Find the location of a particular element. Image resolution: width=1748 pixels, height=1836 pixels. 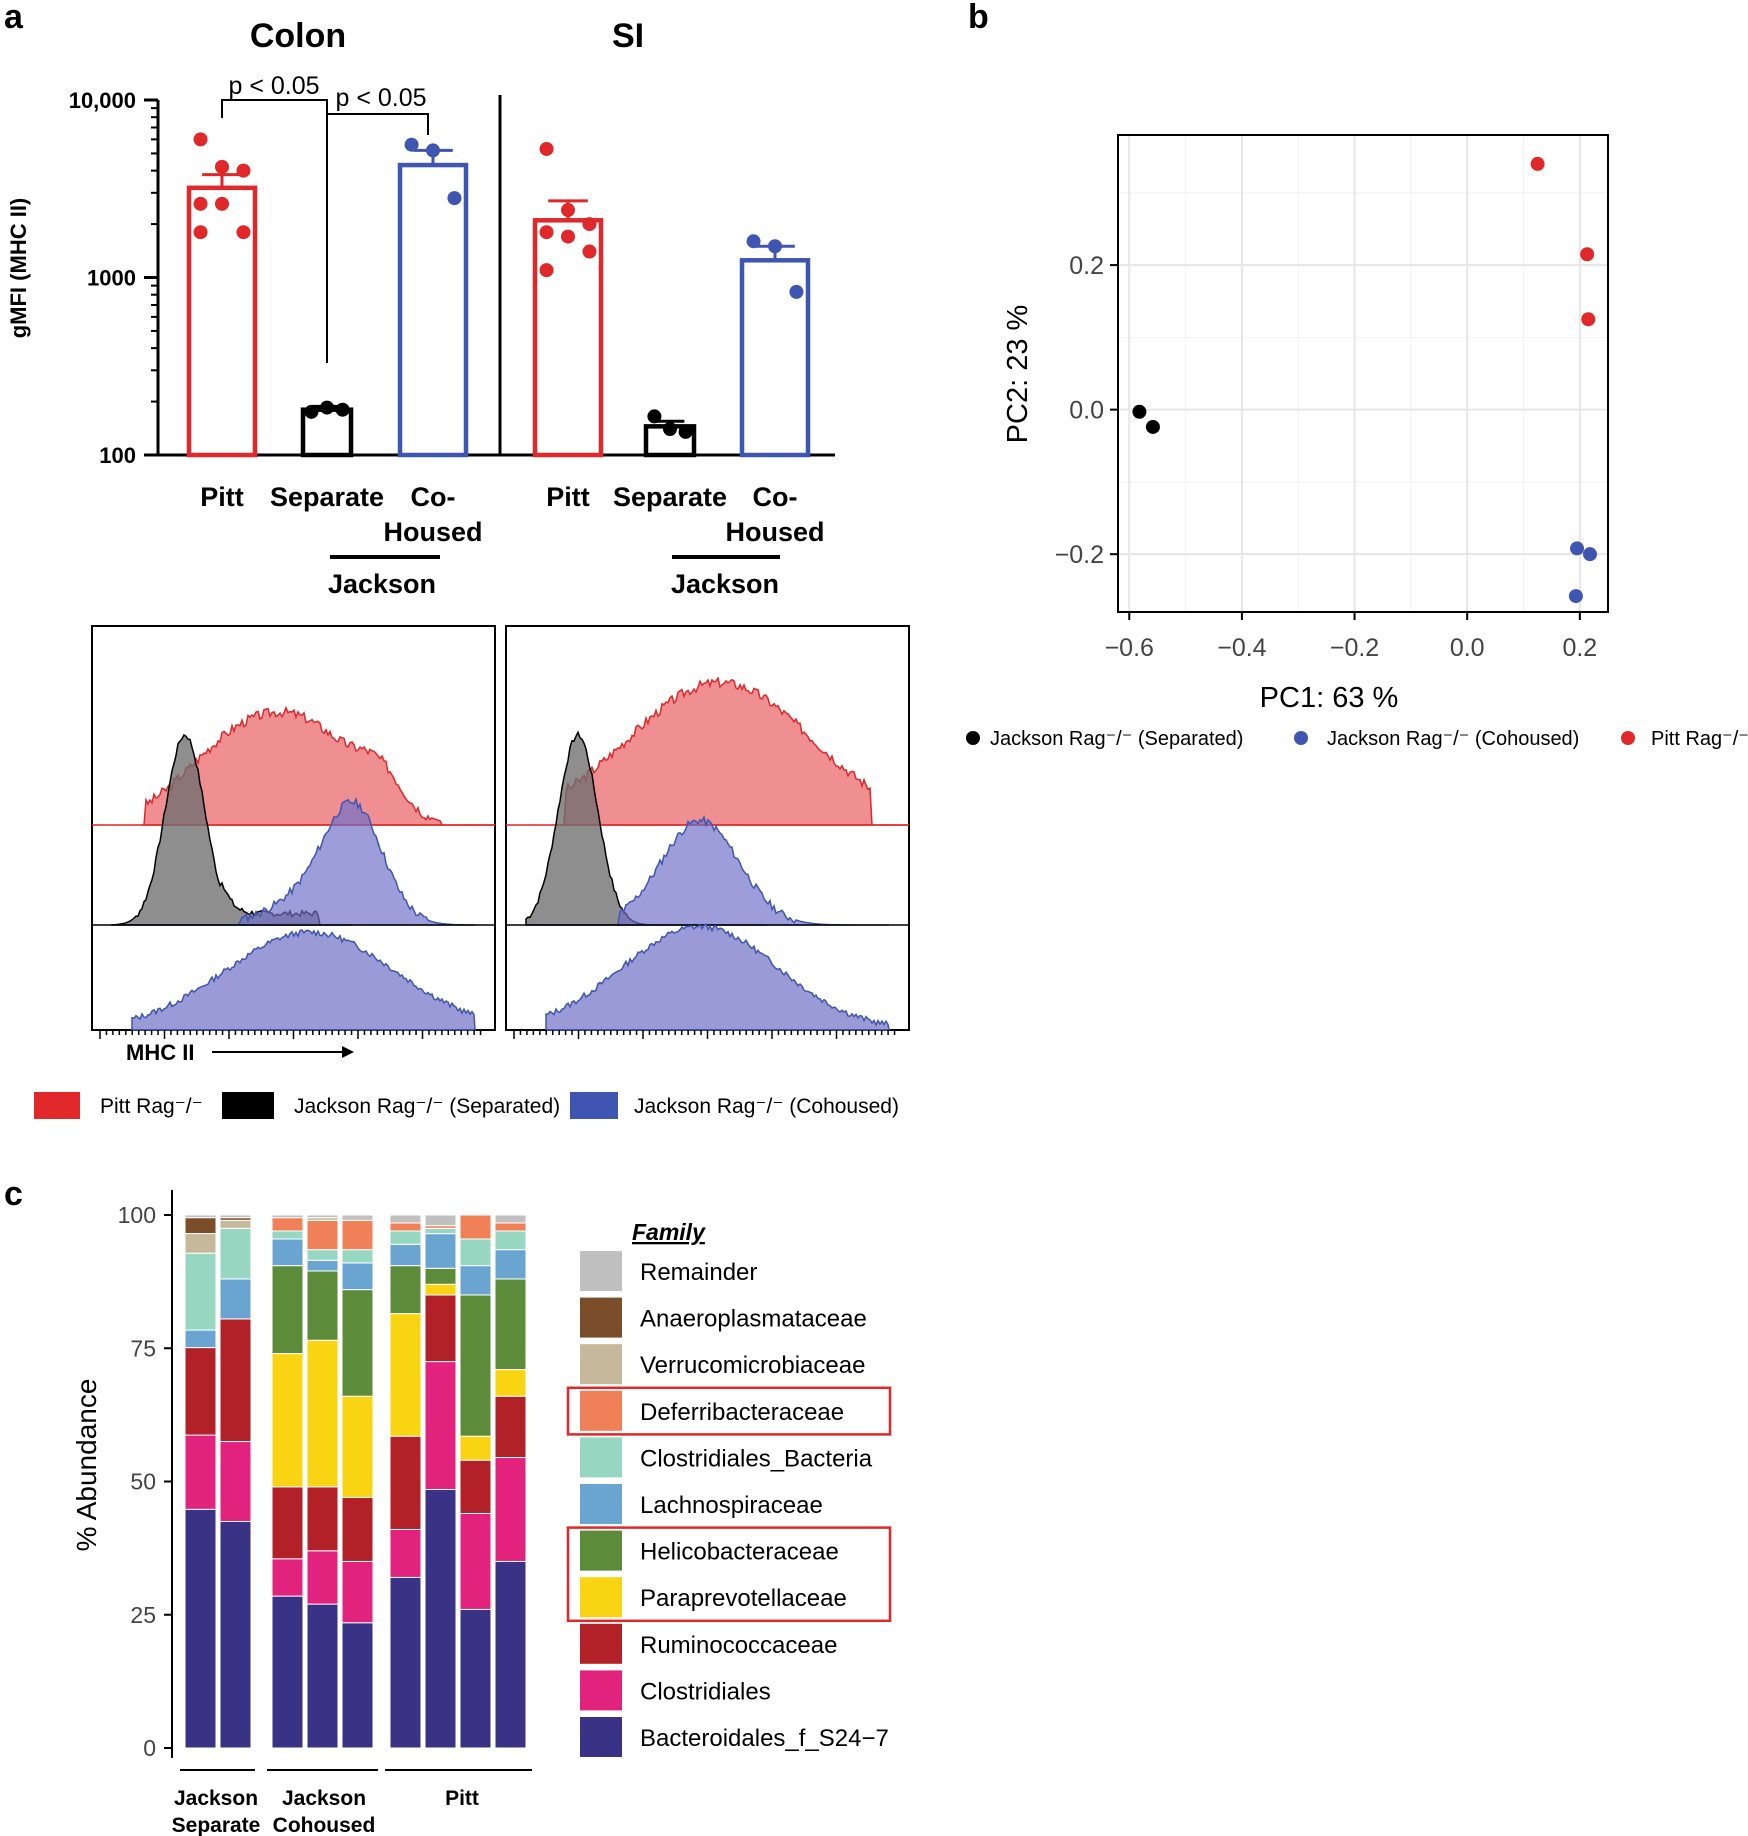

a-ylabel: gMFI (MHC II) is located at coordinates (18, 268).